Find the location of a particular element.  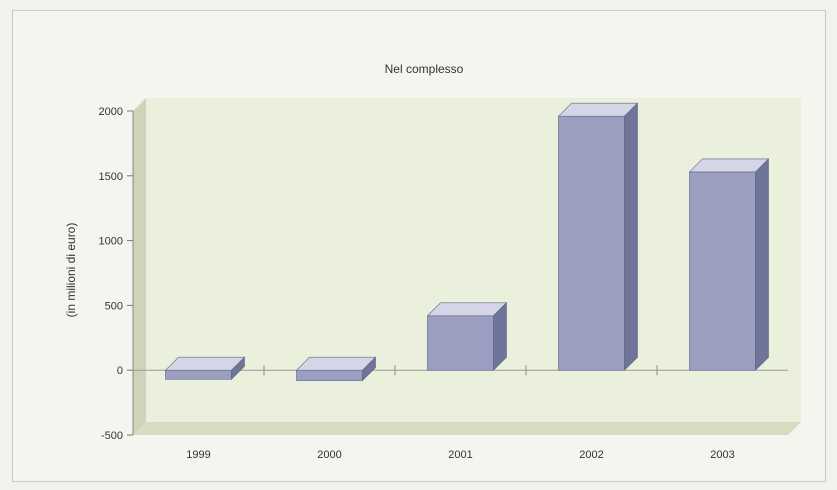

y-tick-label: -500 is located at coordinates (112, 436).